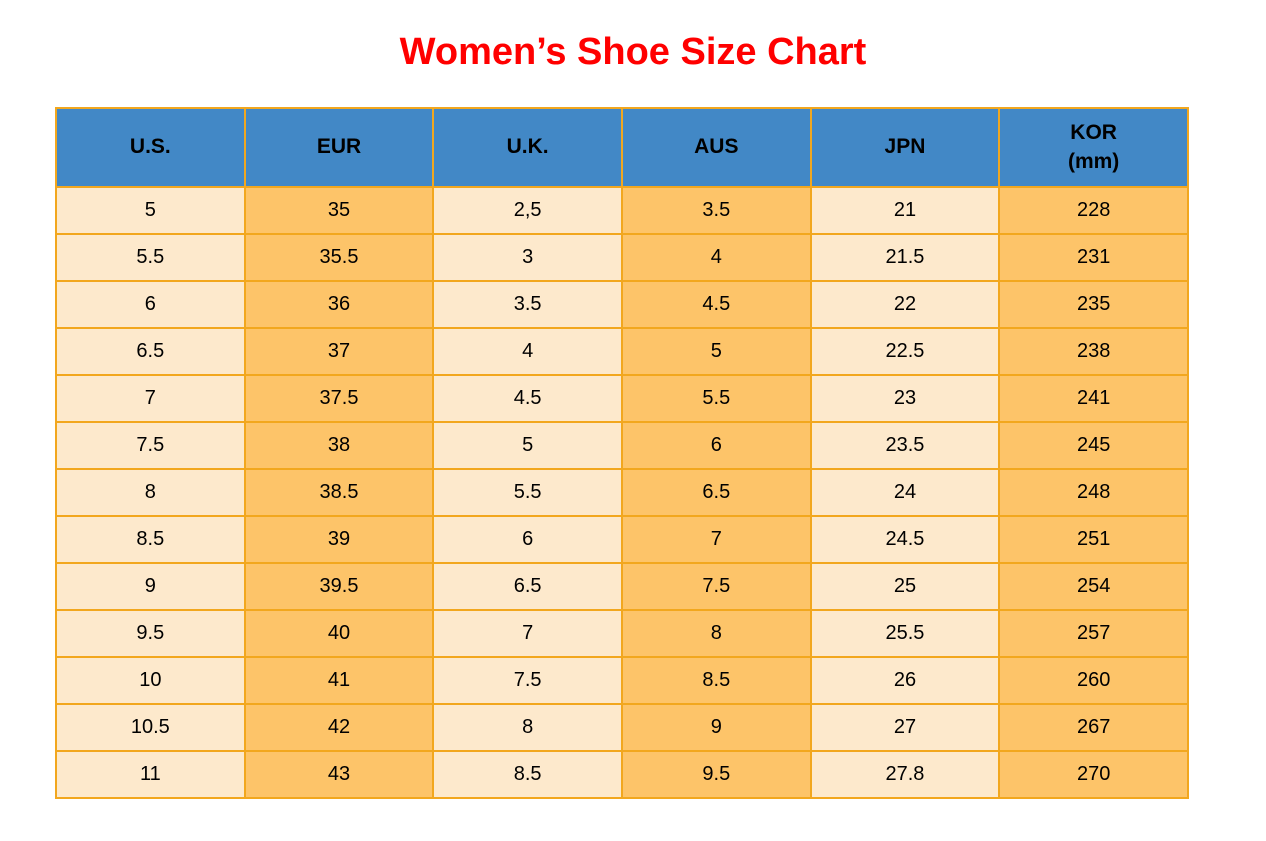  Describe the element at coordinates (527, 774) in the screenshot. I see `cell-uk: 8.5` at that location.